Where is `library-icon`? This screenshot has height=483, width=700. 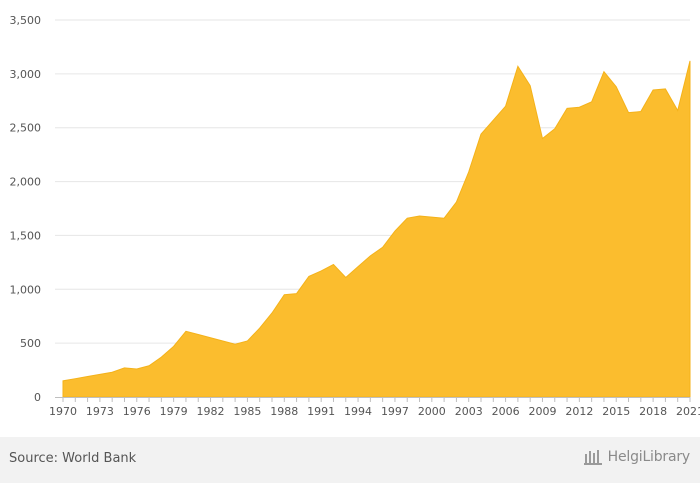 library-icon is located at coordinates (592, 457).